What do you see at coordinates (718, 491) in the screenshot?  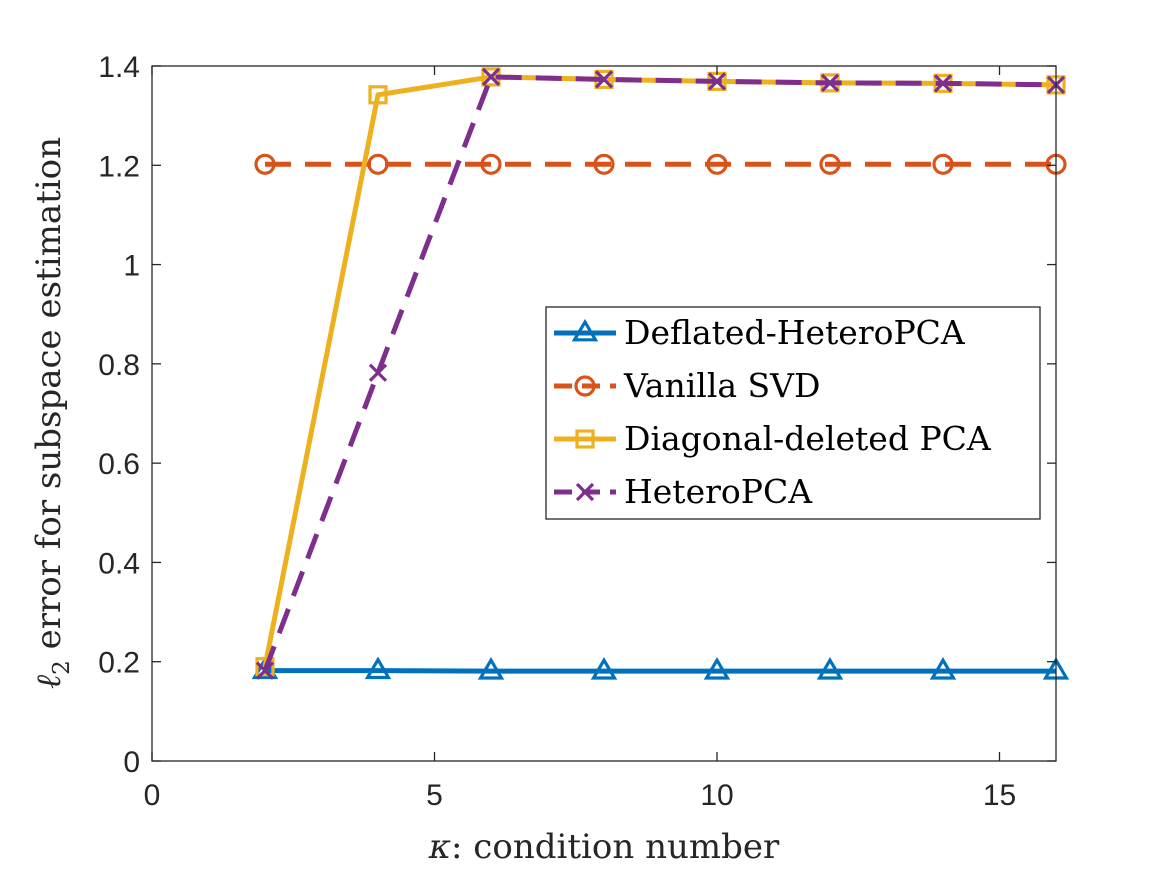 I see `legend-label: HeteroPCA` at bounding box center [718, 491].